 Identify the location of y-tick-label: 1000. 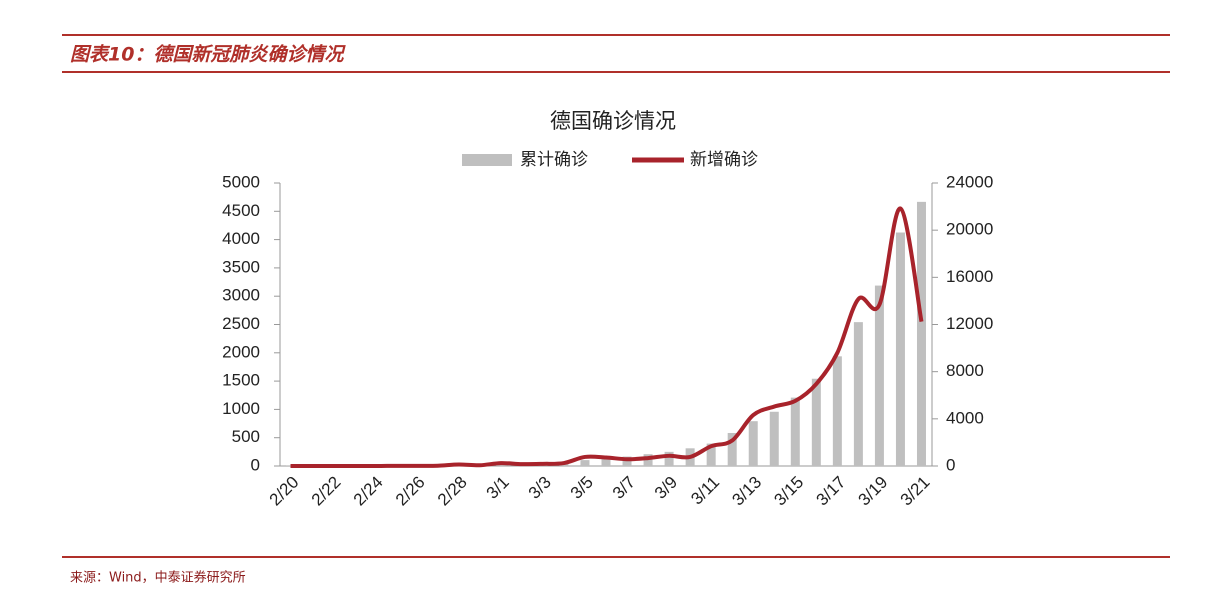
(241, 408).